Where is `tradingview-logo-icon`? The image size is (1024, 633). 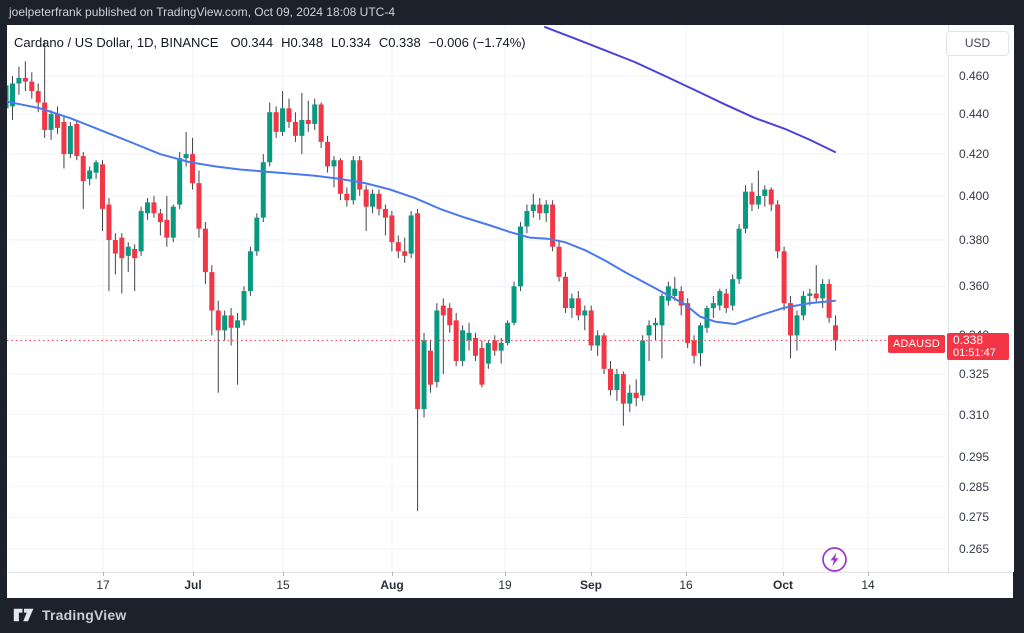
tradingview-logo-icon is located at coordinates (23, 615).